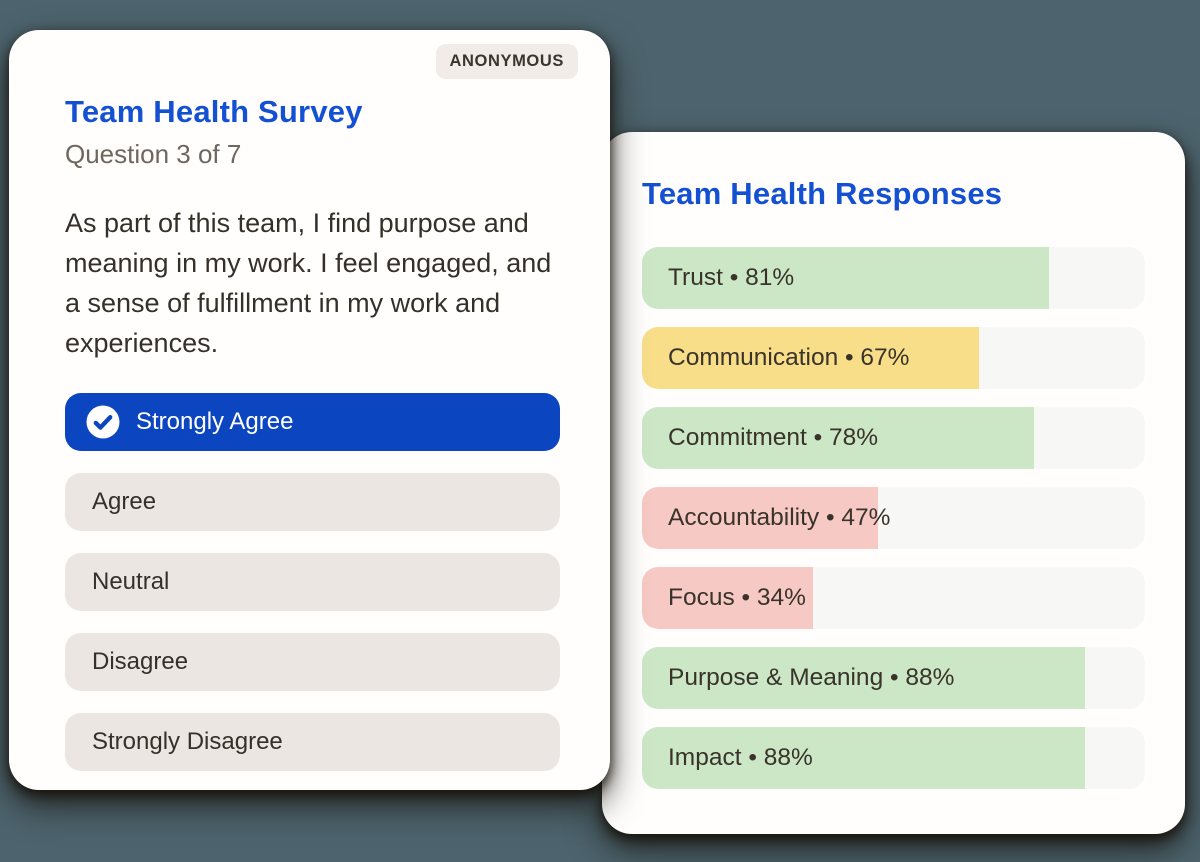 Image resolution: width=1200 pixels, height=862 pixels. I want to click on anonymous-badge: ANONYMOUS, so click(506, 61).